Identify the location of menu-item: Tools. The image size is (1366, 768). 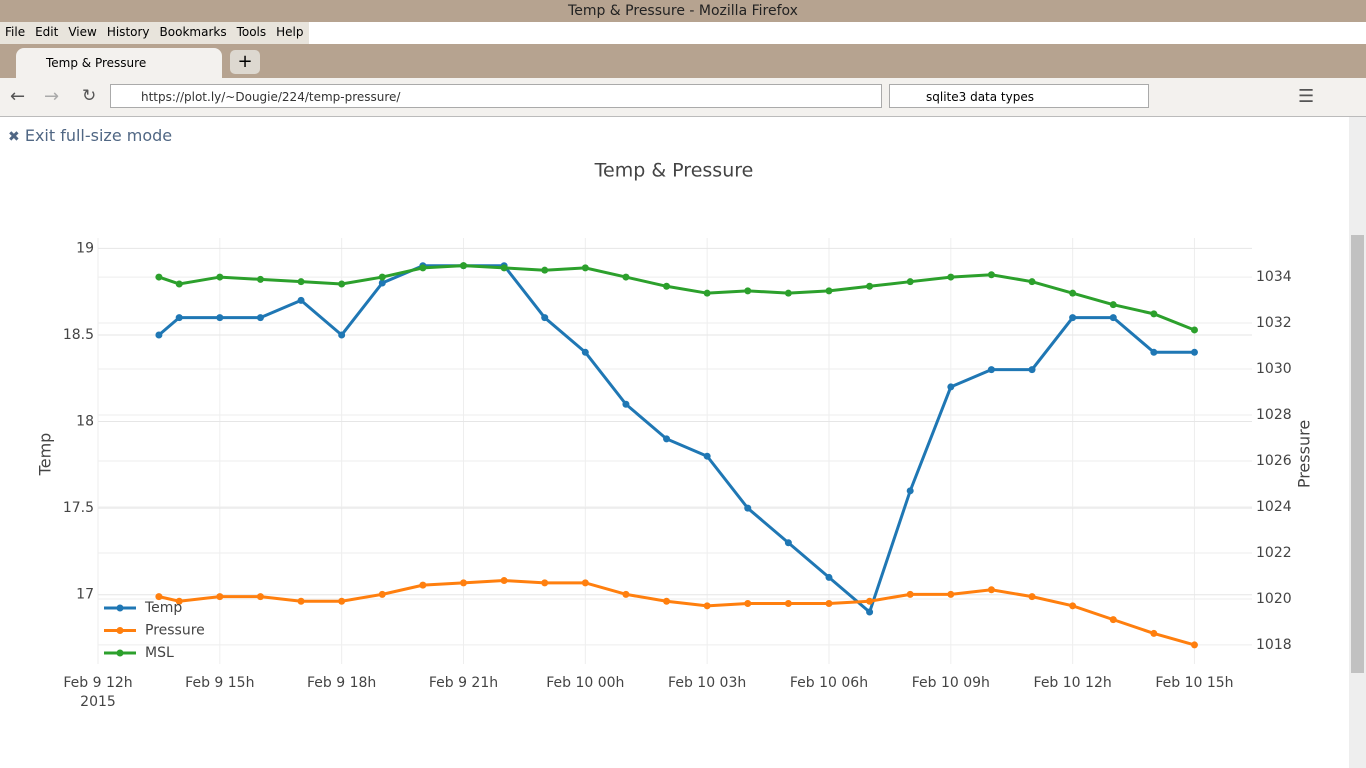
(251, 33).